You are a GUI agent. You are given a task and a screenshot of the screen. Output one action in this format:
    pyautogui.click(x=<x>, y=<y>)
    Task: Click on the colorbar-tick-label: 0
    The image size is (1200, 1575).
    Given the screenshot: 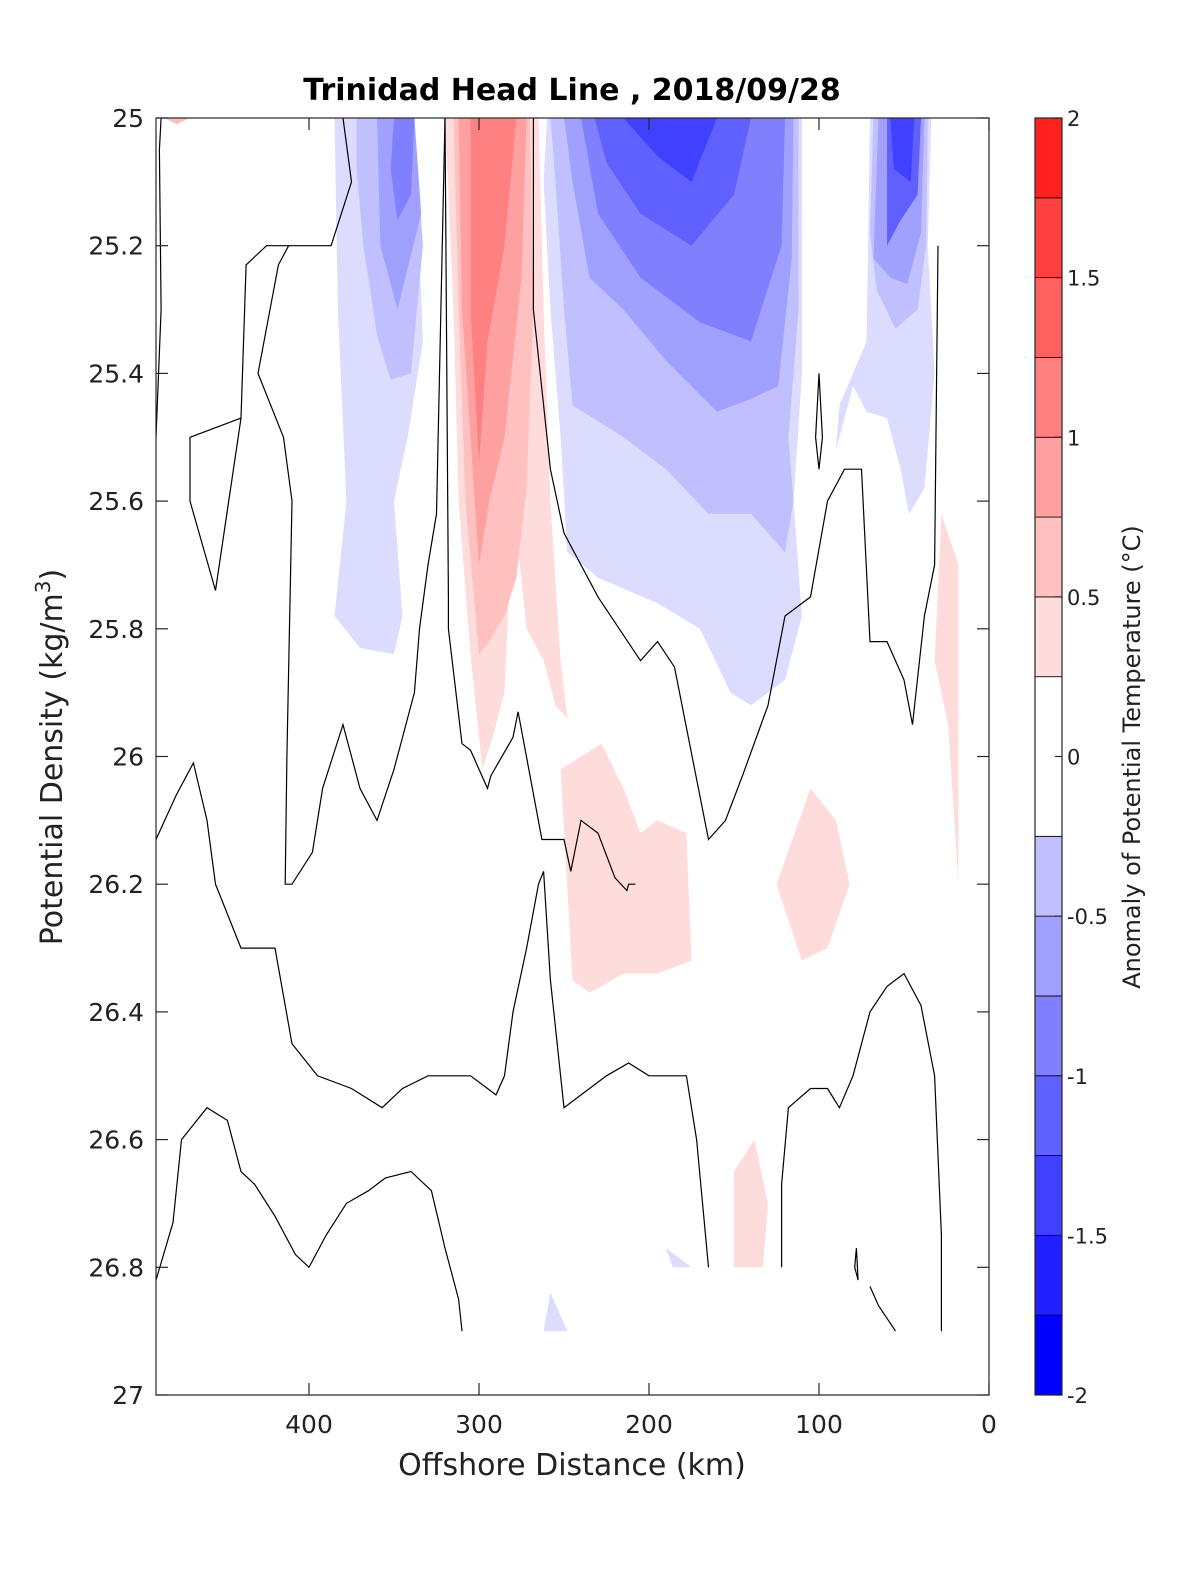 What is the action you would take?
    pyautogui.click(x=1073, y=758)
    